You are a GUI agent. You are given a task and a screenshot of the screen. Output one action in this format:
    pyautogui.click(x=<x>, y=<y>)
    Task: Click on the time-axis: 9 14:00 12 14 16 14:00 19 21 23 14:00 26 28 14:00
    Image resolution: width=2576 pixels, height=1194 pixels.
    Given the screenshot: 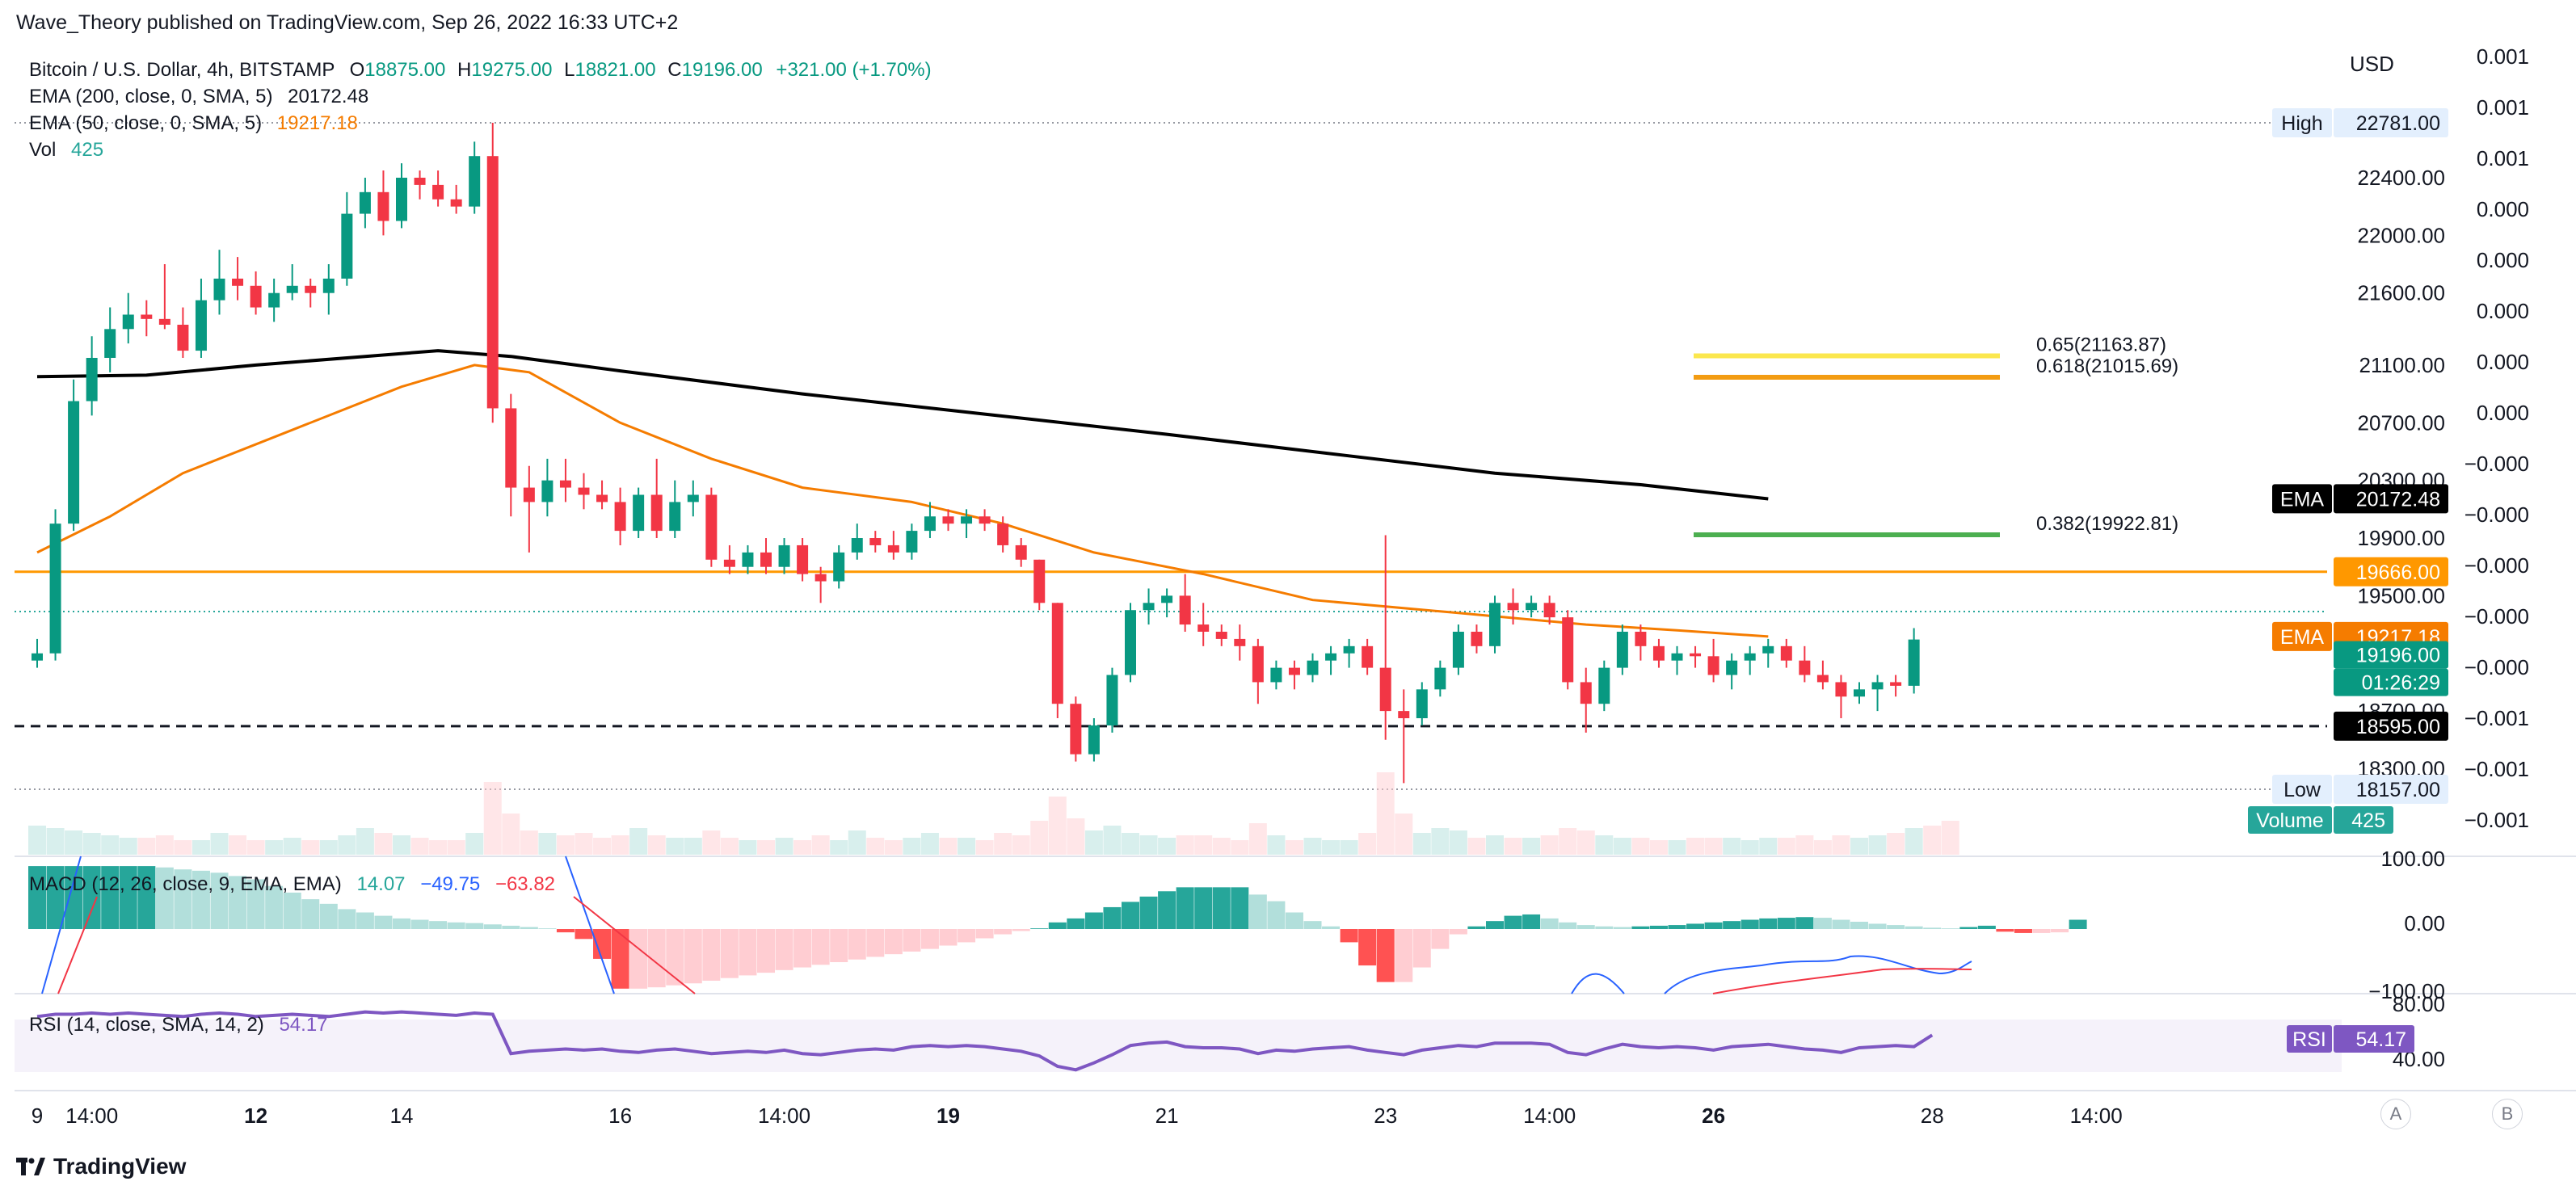 What is the action you would take?
    pyautogui.click(x=1077, y=1116)
    